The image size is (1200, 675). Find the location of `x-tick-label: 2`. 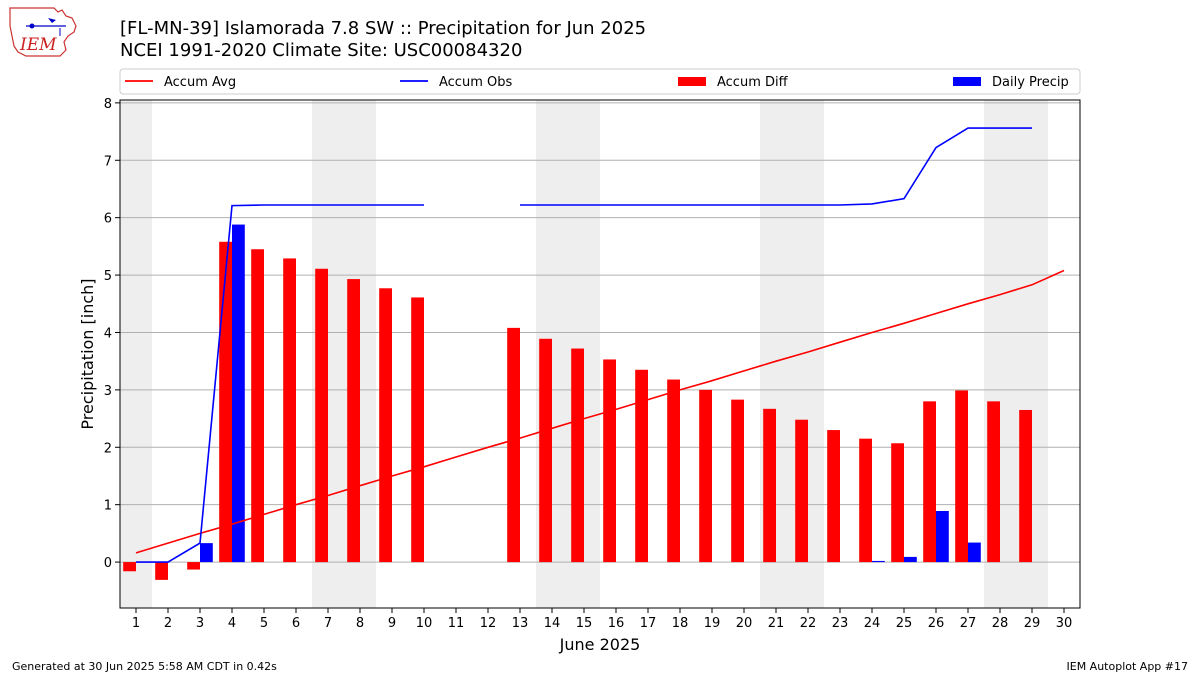

x-tick-label: 2 is located at coordinates (168, 623).